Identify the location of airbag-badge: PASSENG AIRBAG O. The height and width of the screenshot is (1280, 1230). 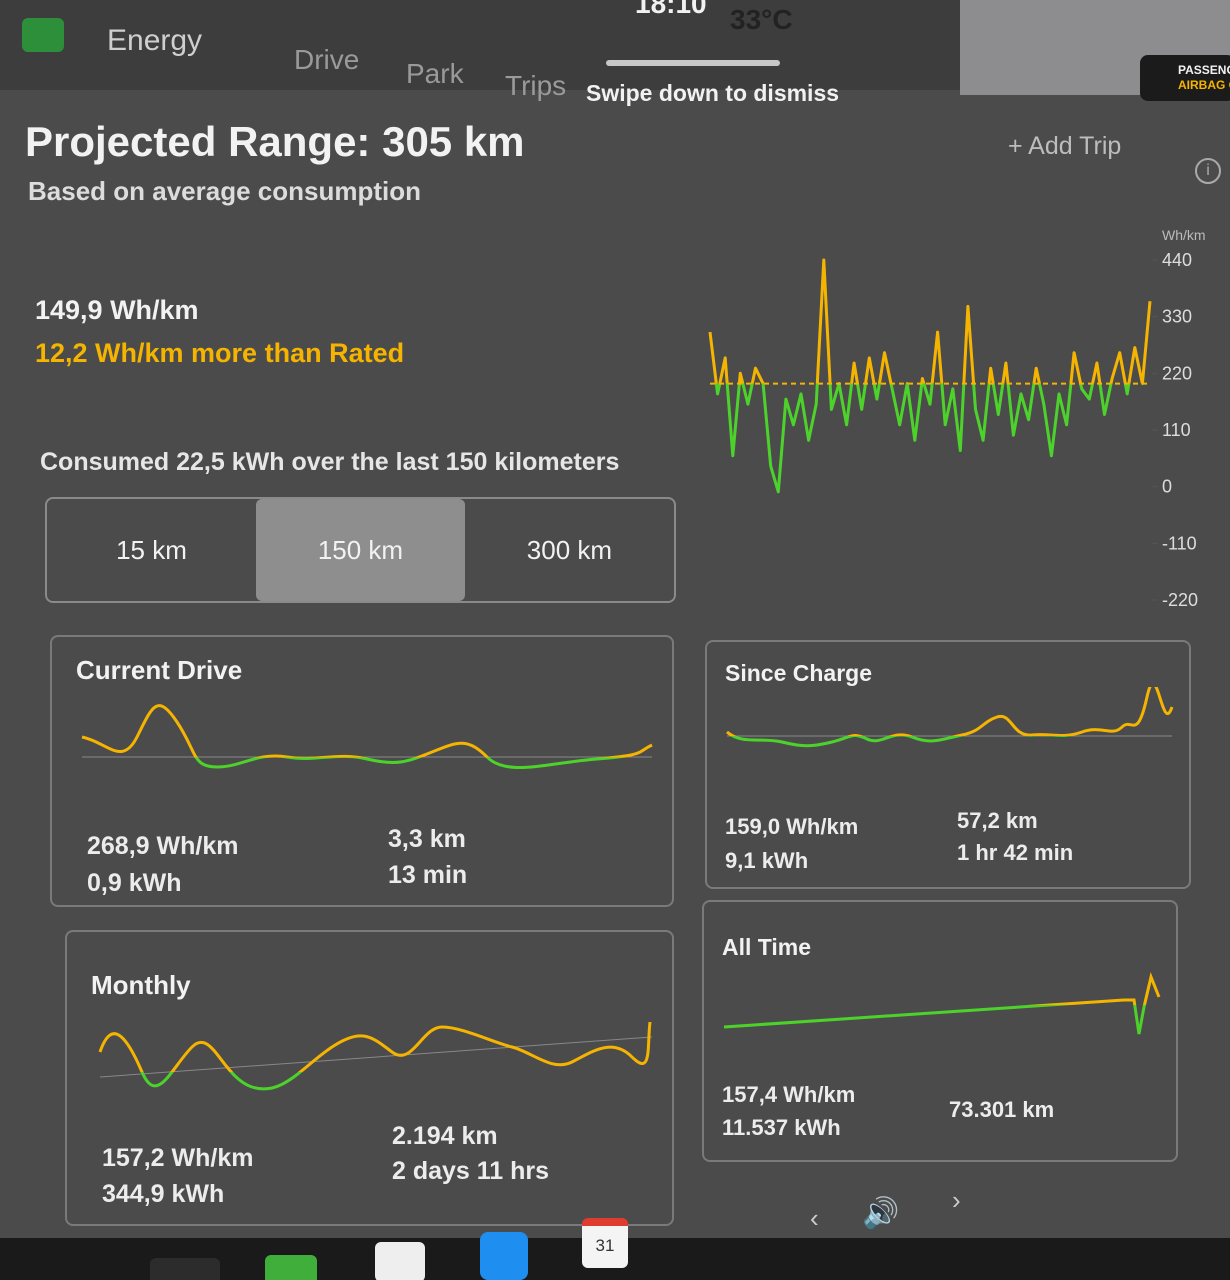
(1185, 78).